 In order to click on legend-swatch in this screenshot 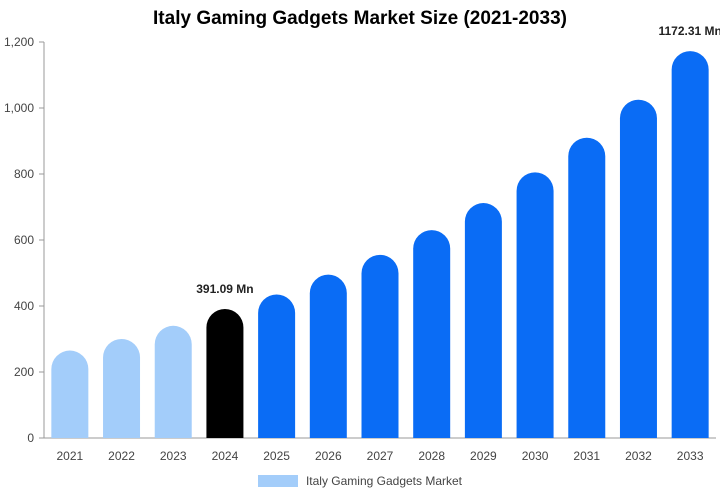, I will do `click(277, 481)`.